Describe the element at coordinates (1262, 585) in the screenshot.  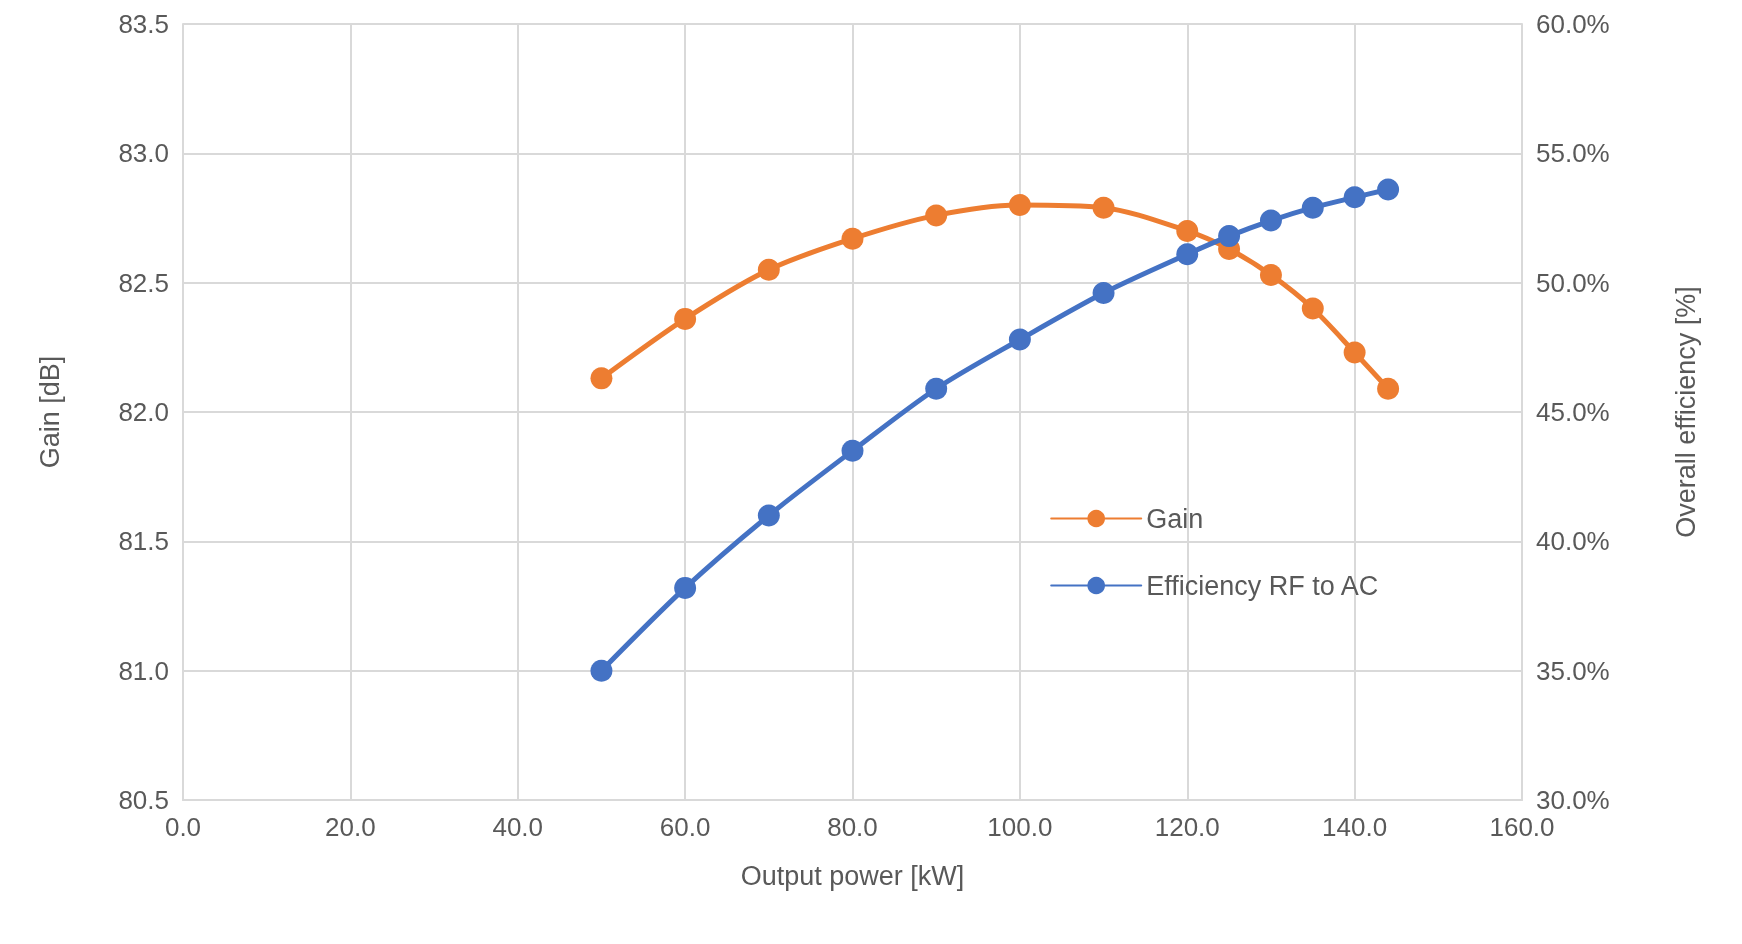
I see `legend-label: Efficiency RF to AC` at that location.